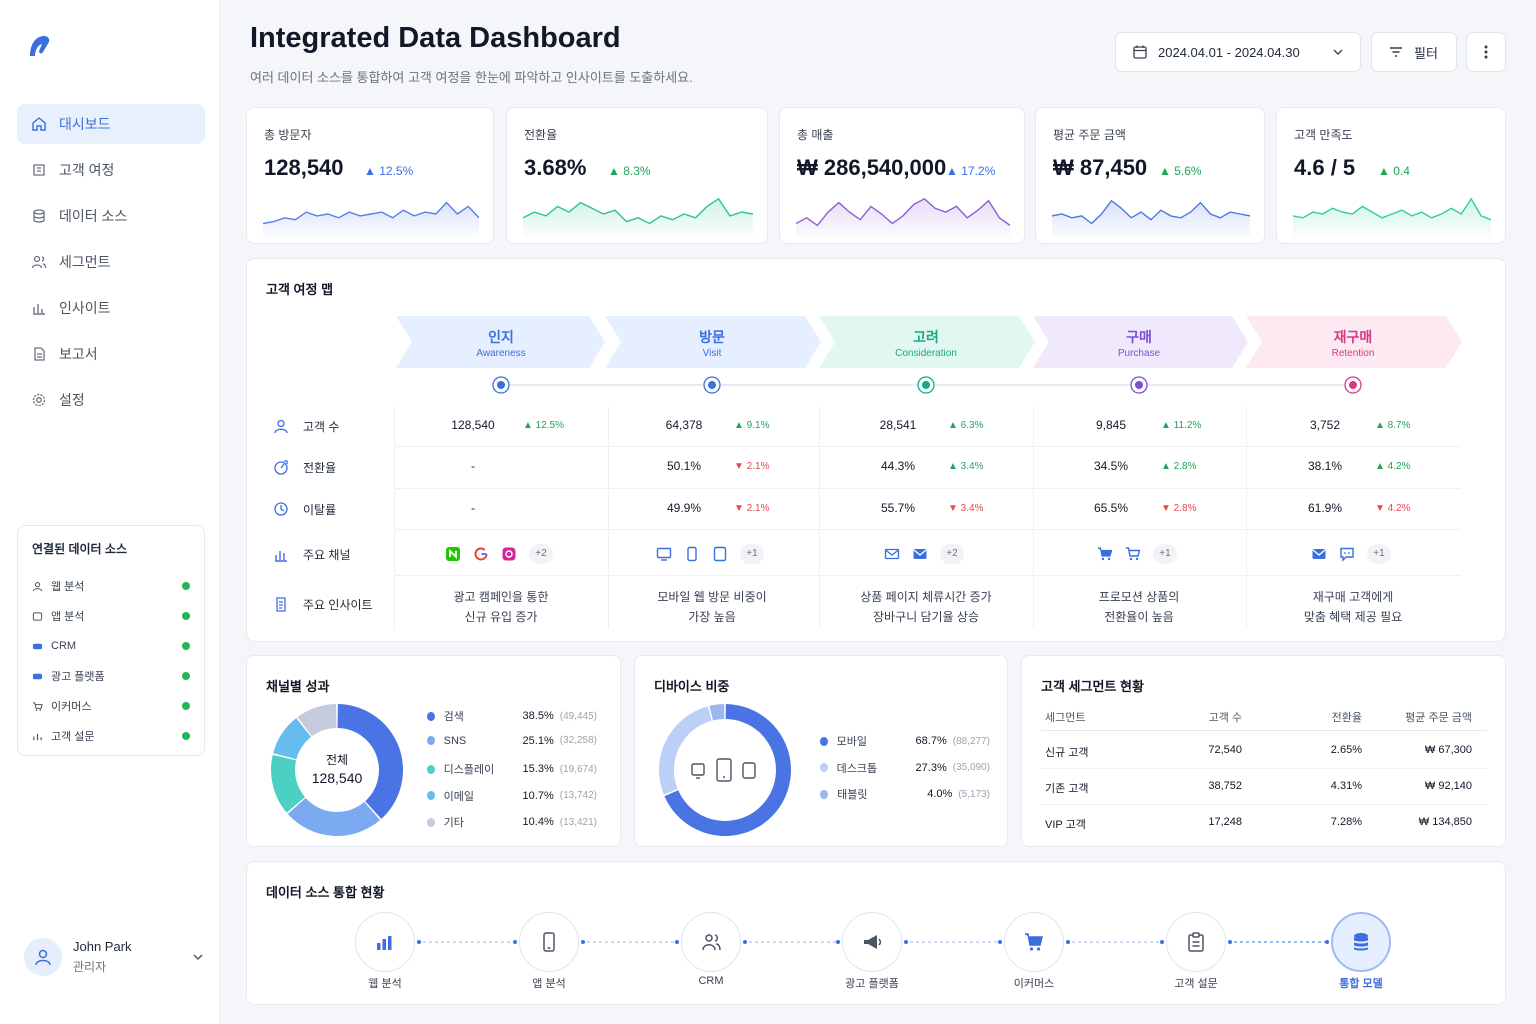 The width and height of the screenshot is (1536, 1024). What do you see at coordinates (1353, 337) in the screenshot?
I see `stage-name: 재구매` at bounding box center [1353, 337].